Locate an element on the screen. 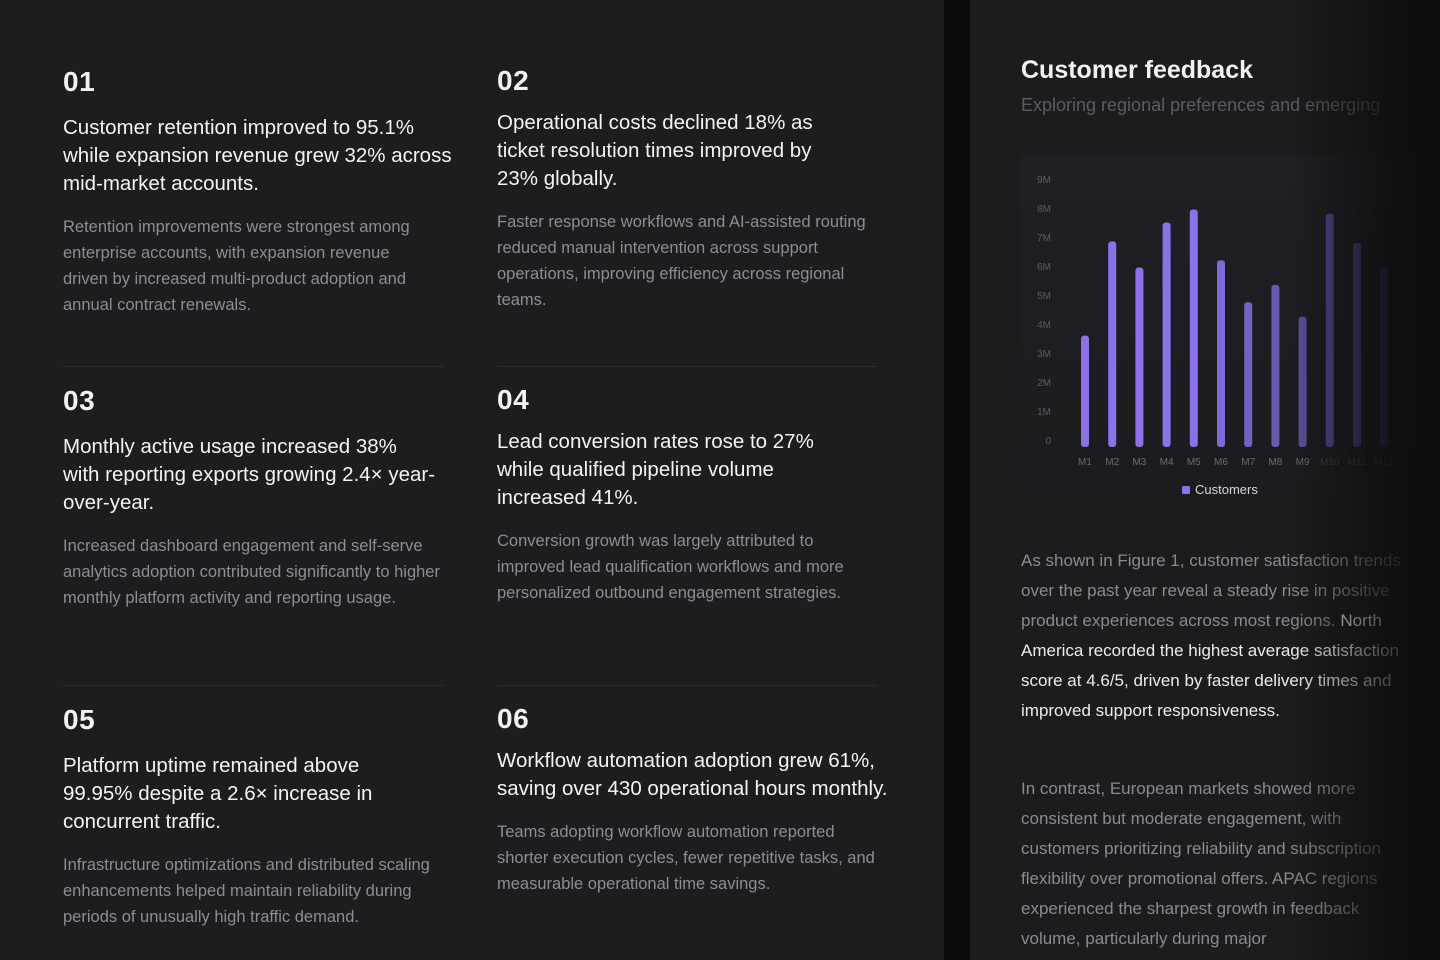 This screenshot has width=1440, height=960. insight-number: 06 is located at coordinates (513, 718).